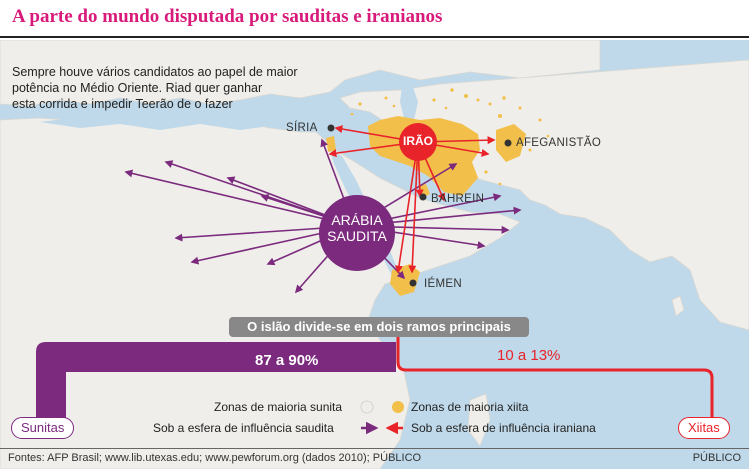 The width and height of the screenshot is (749, 469). Describe the element at coordinates (367, 407) in the screenshot. I see `sunni-zone-swatch` at that location.